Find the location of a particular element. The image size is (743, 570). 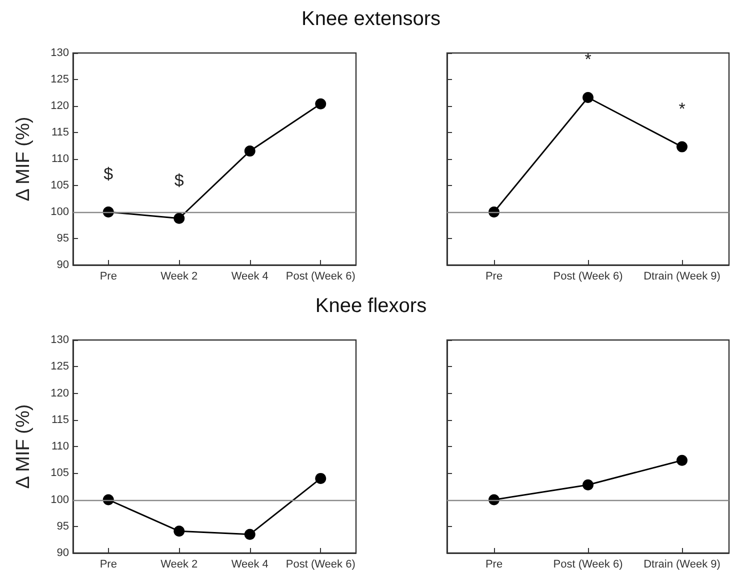

chart-title: Knee flexors is located at coordinates (371, 306).